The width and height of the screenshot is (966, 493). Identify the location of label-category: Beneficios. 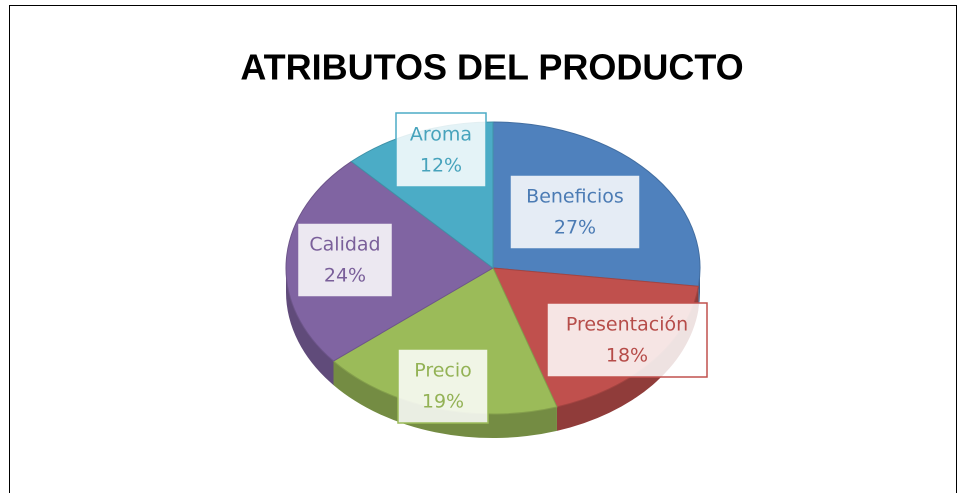
(575, 197).